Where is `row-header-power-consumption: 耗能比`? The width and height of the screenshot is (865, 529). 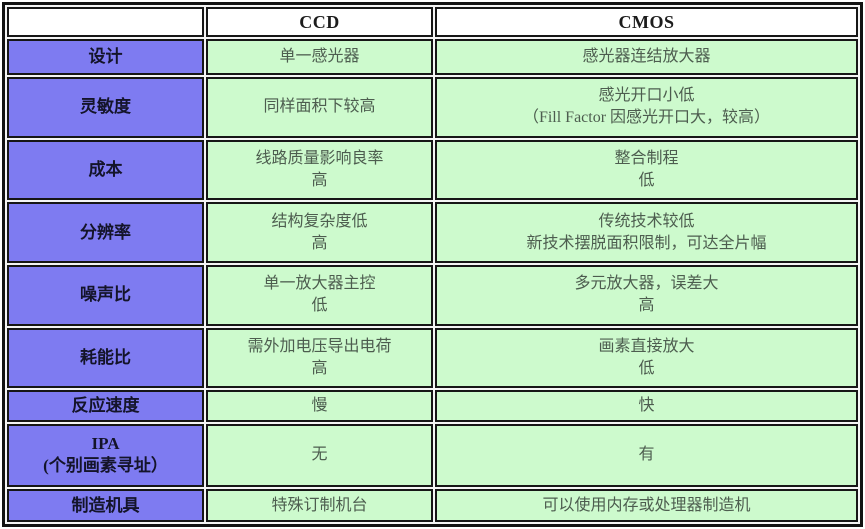 row-header-power-consumption: 耗能比 is located at coordinates (105, 358).